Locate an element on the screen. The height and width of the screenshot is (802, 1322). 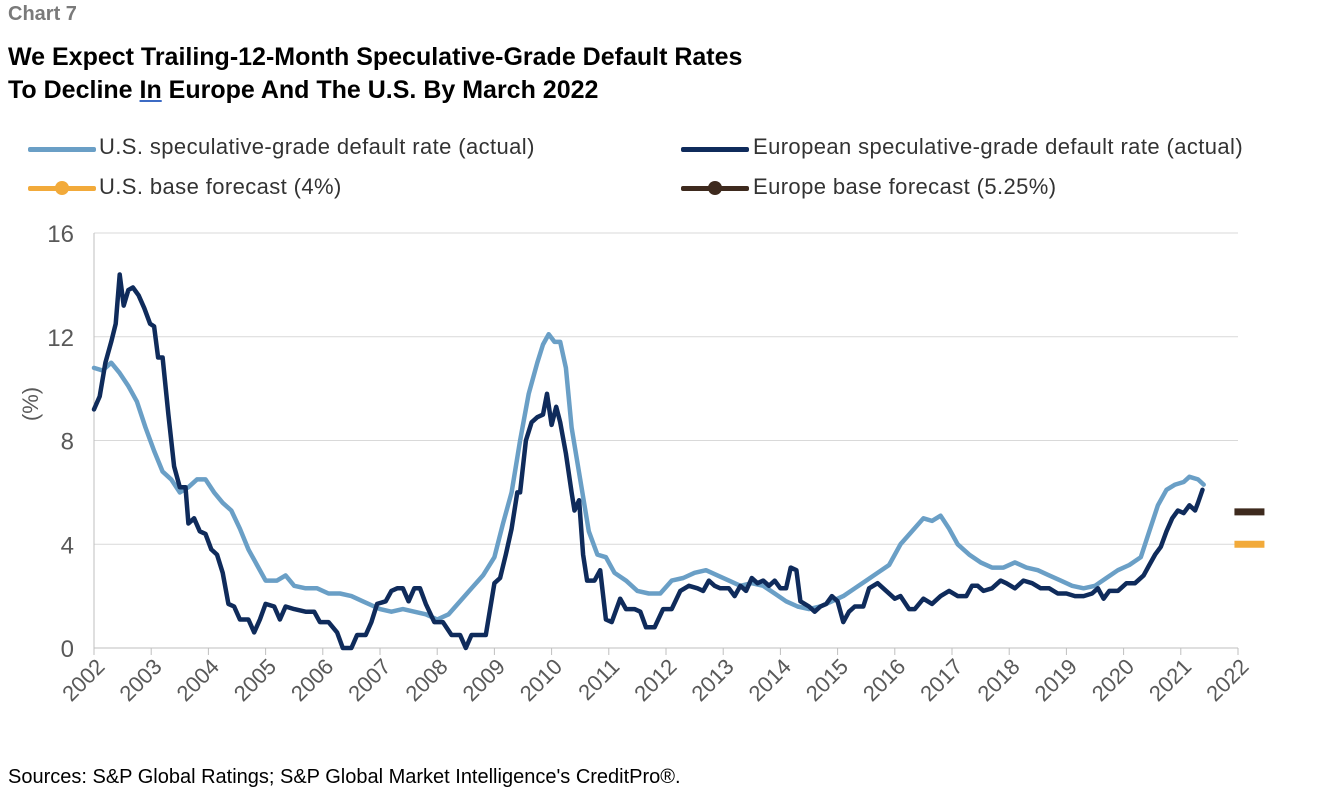
forecast-markers is located at coordinates (1249, 528).